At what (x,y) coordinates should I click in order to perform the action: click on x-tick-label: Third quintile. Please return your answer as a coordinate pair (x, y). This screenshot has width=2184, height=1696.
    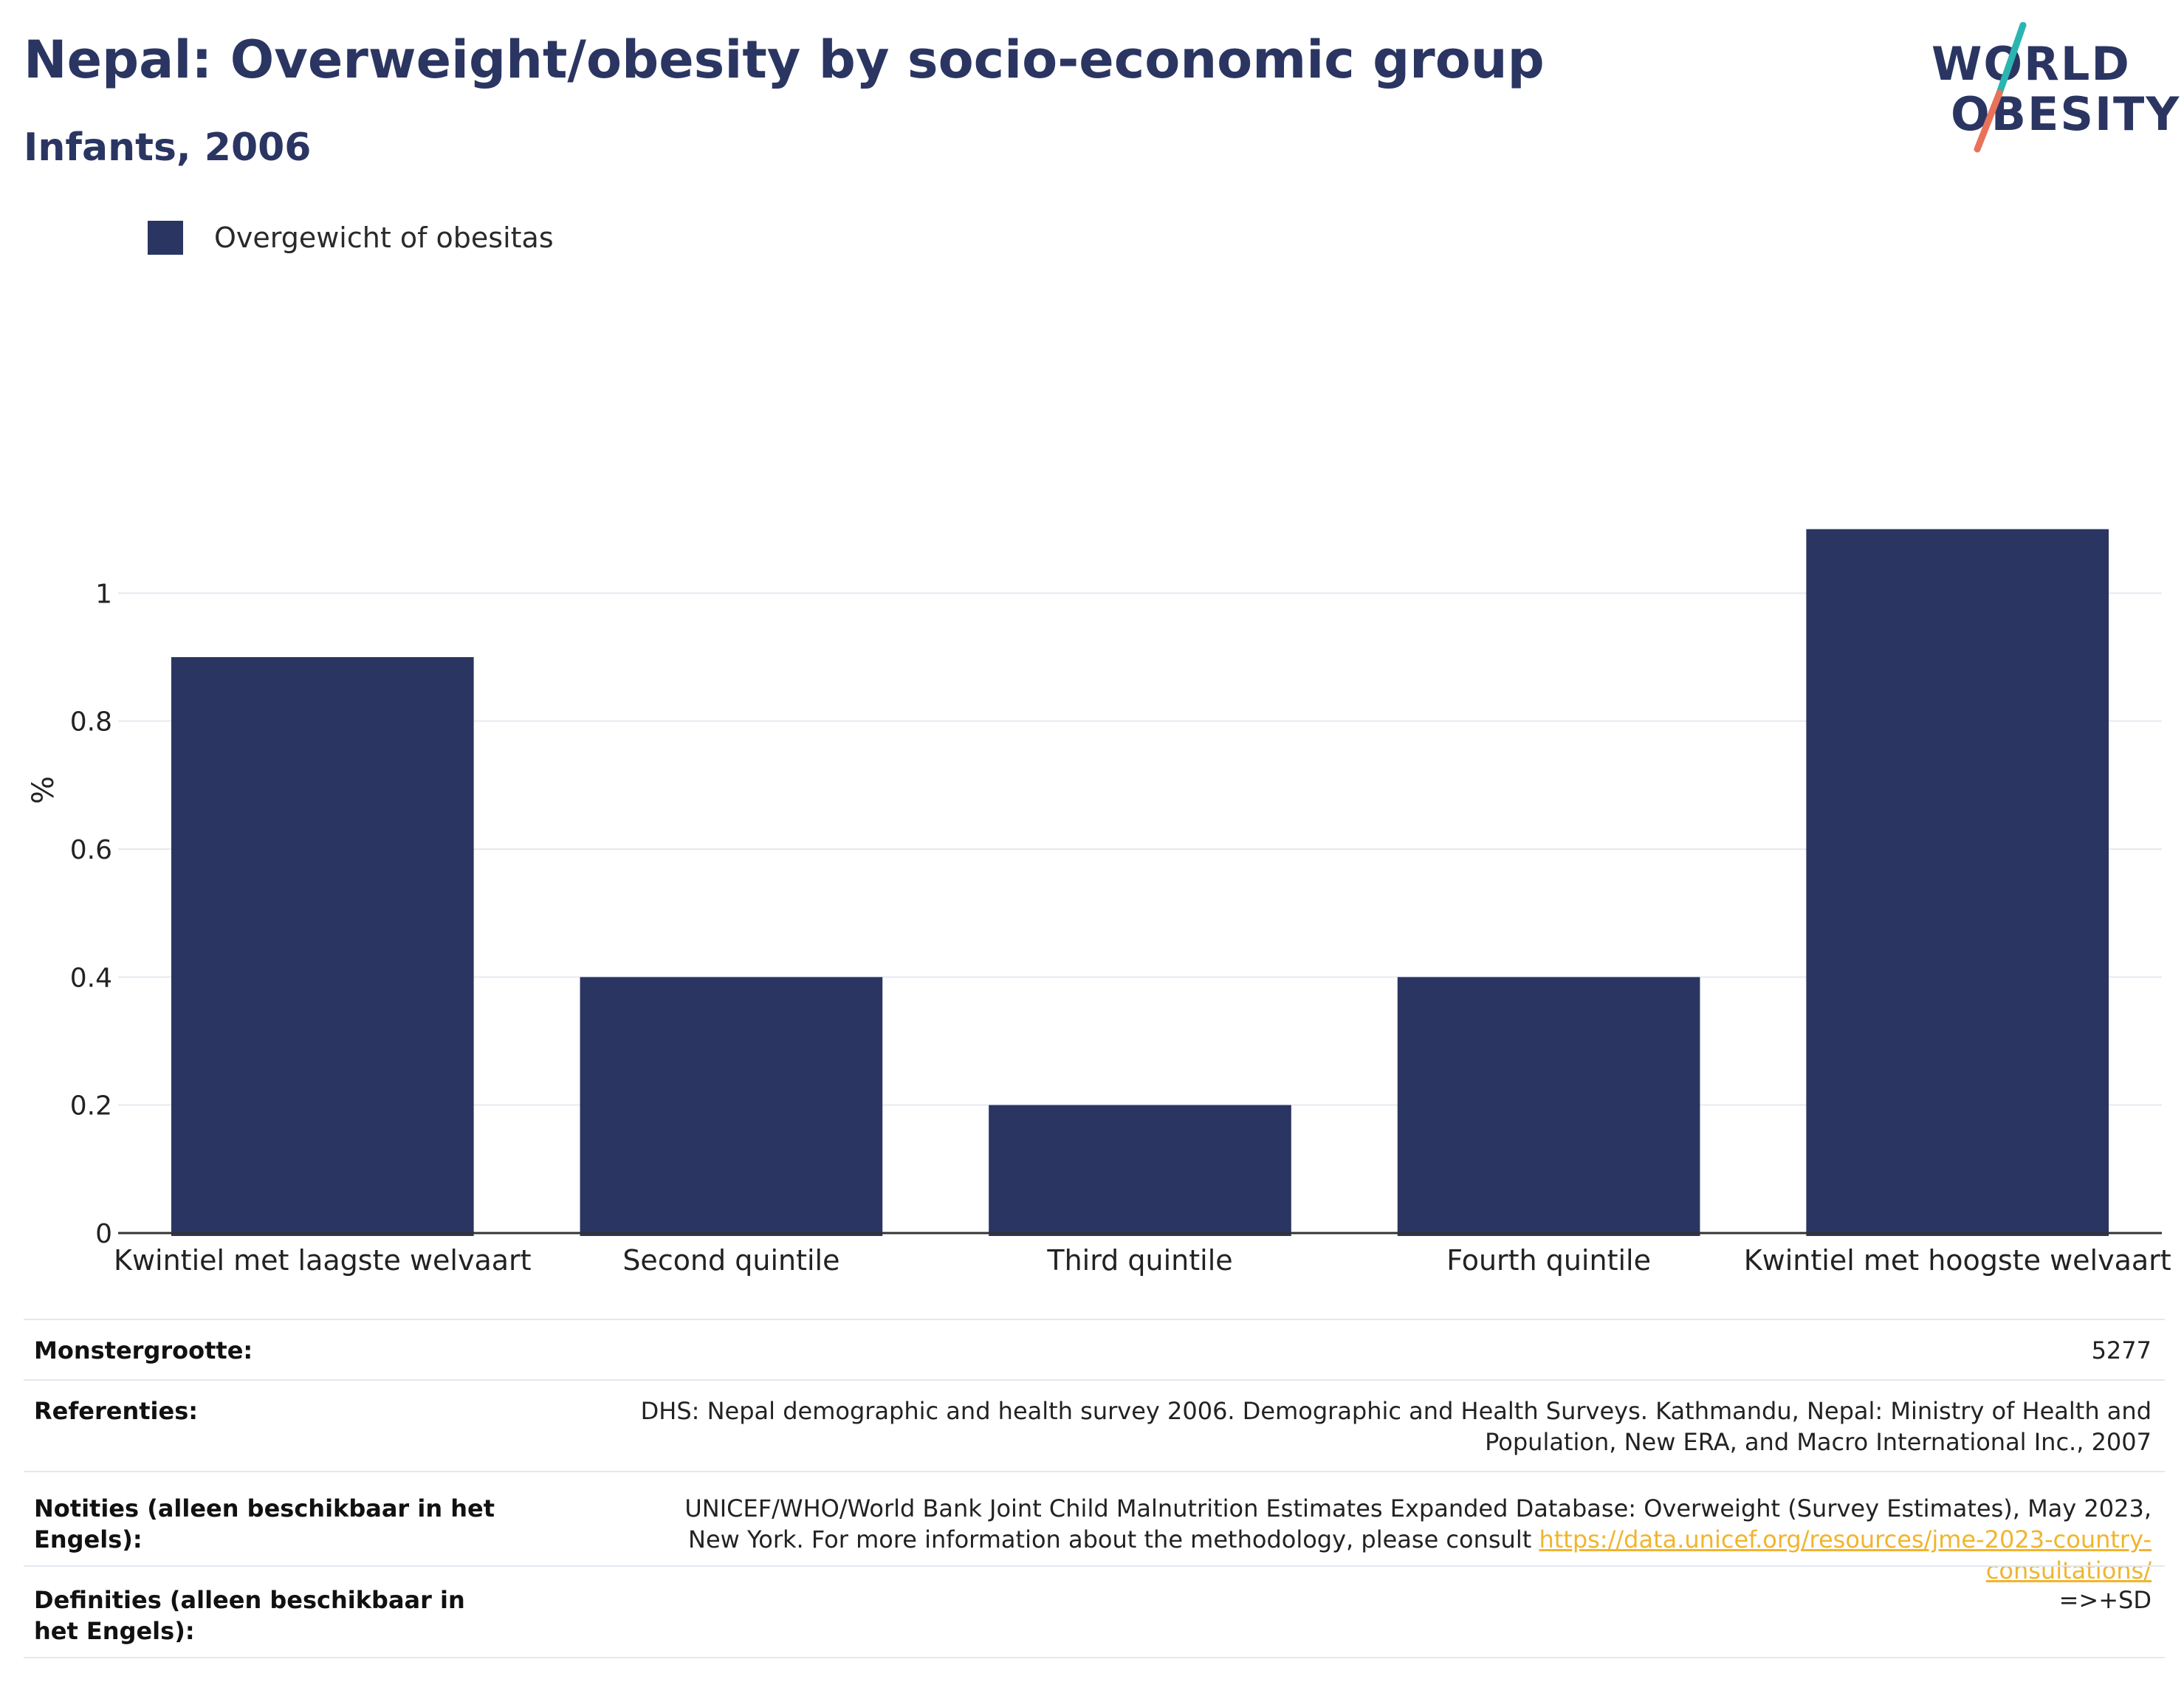
    Looking at the image, I should click on (1139, 1260).